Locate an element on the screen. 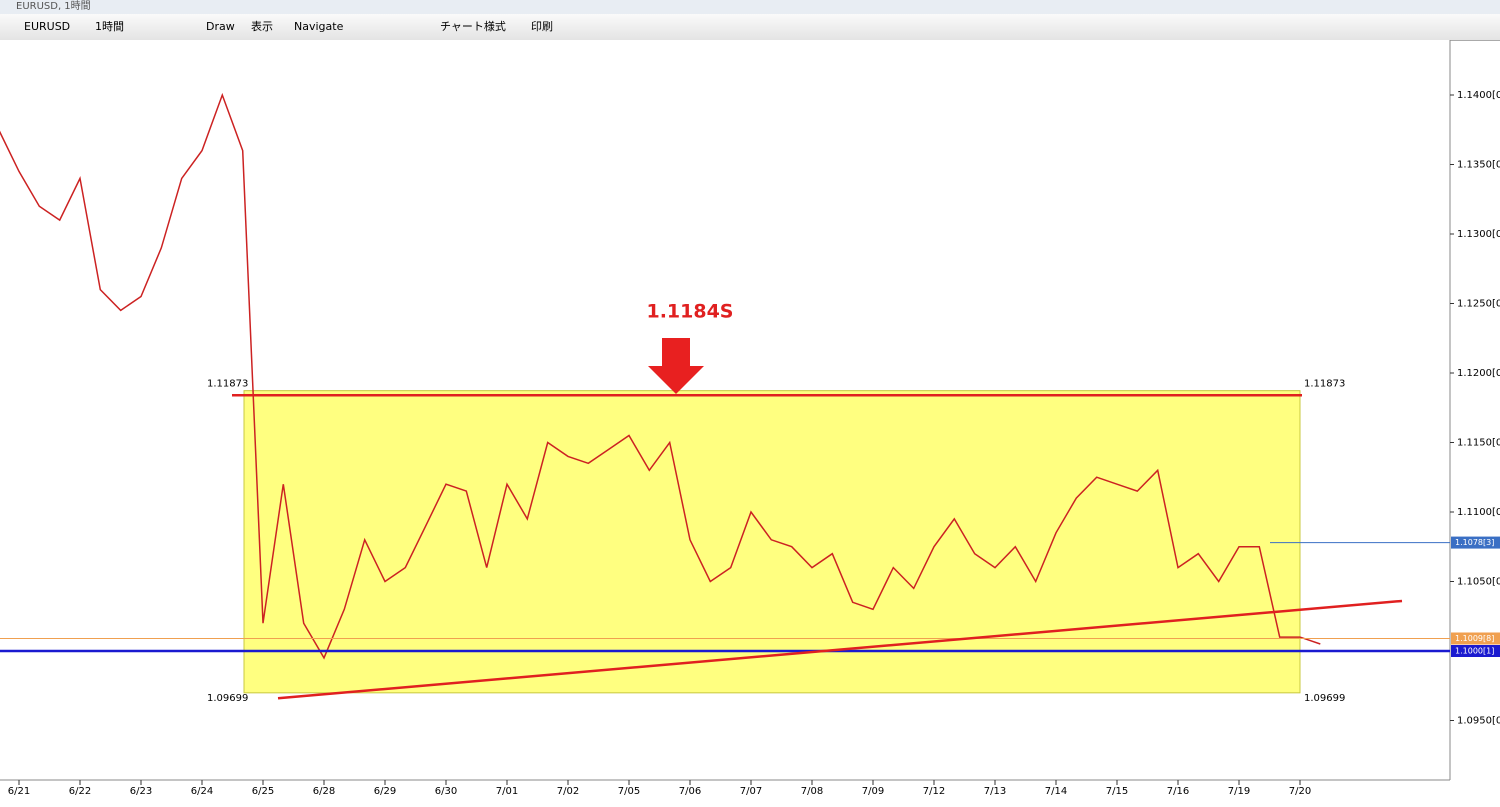 The height and width of the screenshot is (807, 1500). x-tick-label: 6/24 is located at coordinates (202, 791).